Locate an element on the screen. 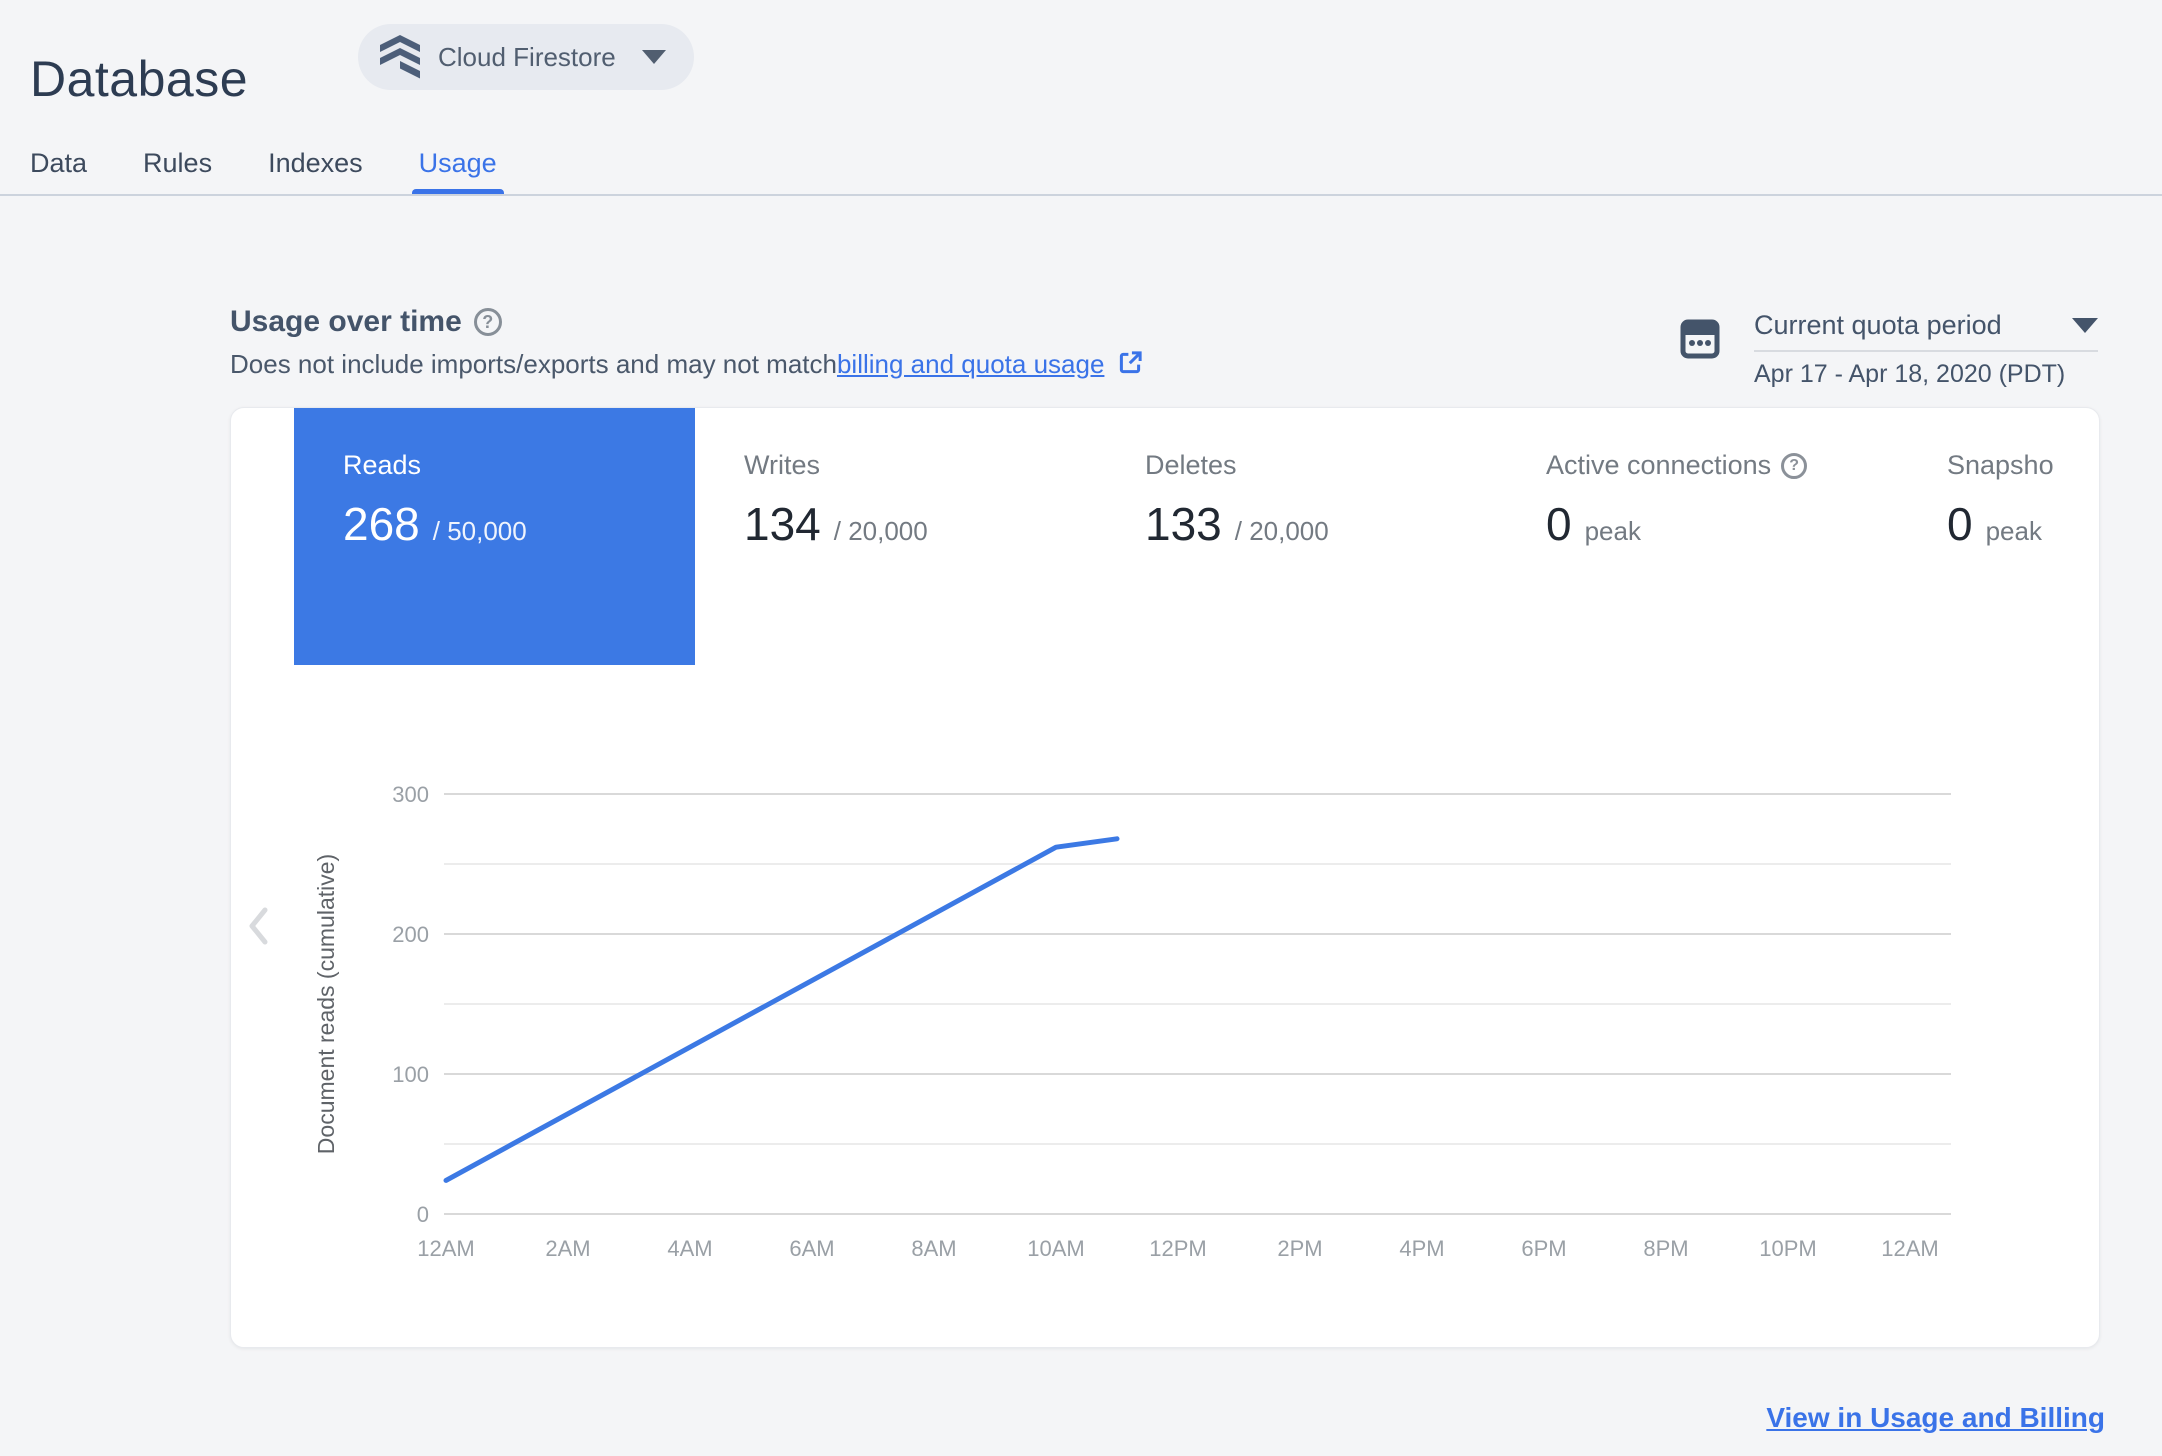 The width and height of the screenshot is (2162, 1456). tab-data: Data is located at coordinates (59, 162).